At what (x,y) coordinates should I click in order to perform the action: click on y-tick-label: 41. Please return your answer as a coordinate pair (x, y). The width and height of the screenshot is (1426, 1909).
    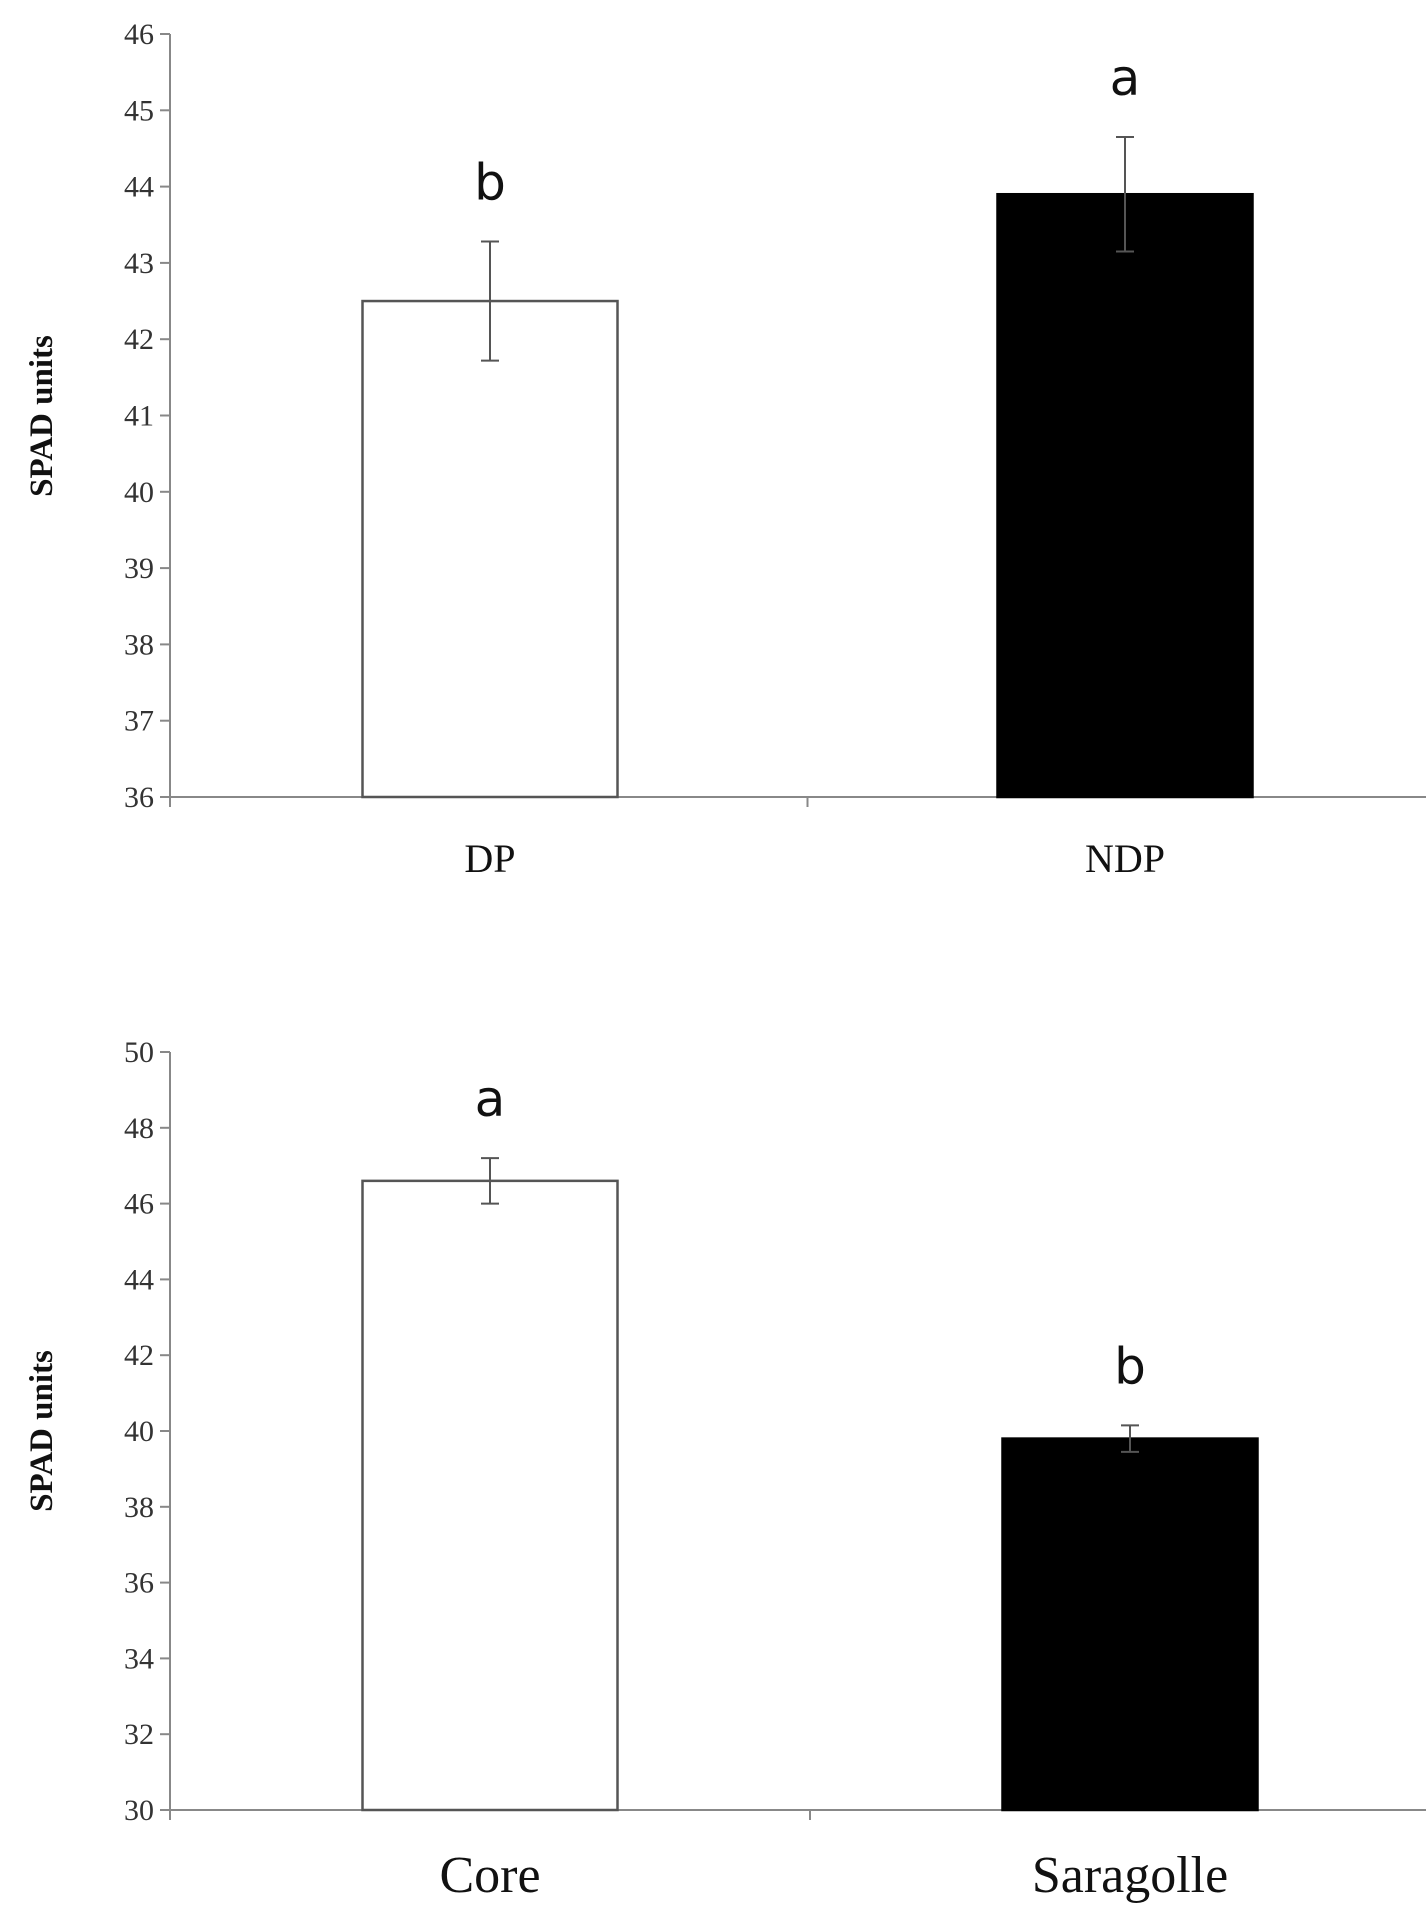
    Looking at the image, I should click on (139, 416).